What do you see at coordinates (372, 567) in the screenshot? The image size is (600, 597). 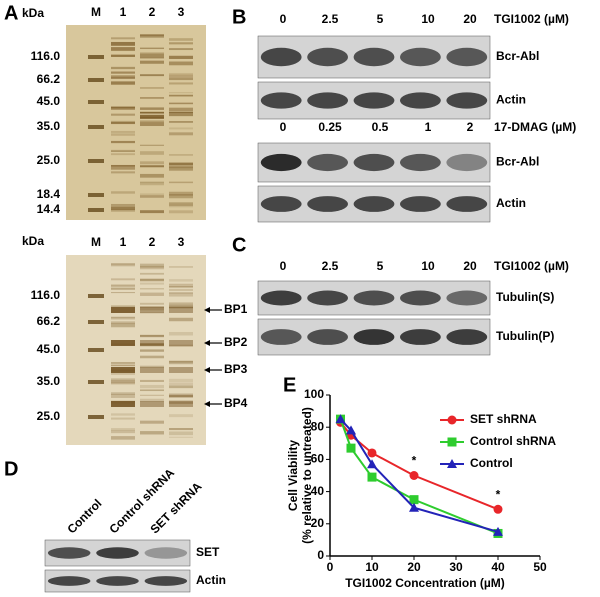 I see `x-tick-label: 10` at bounding box center [372, 567].